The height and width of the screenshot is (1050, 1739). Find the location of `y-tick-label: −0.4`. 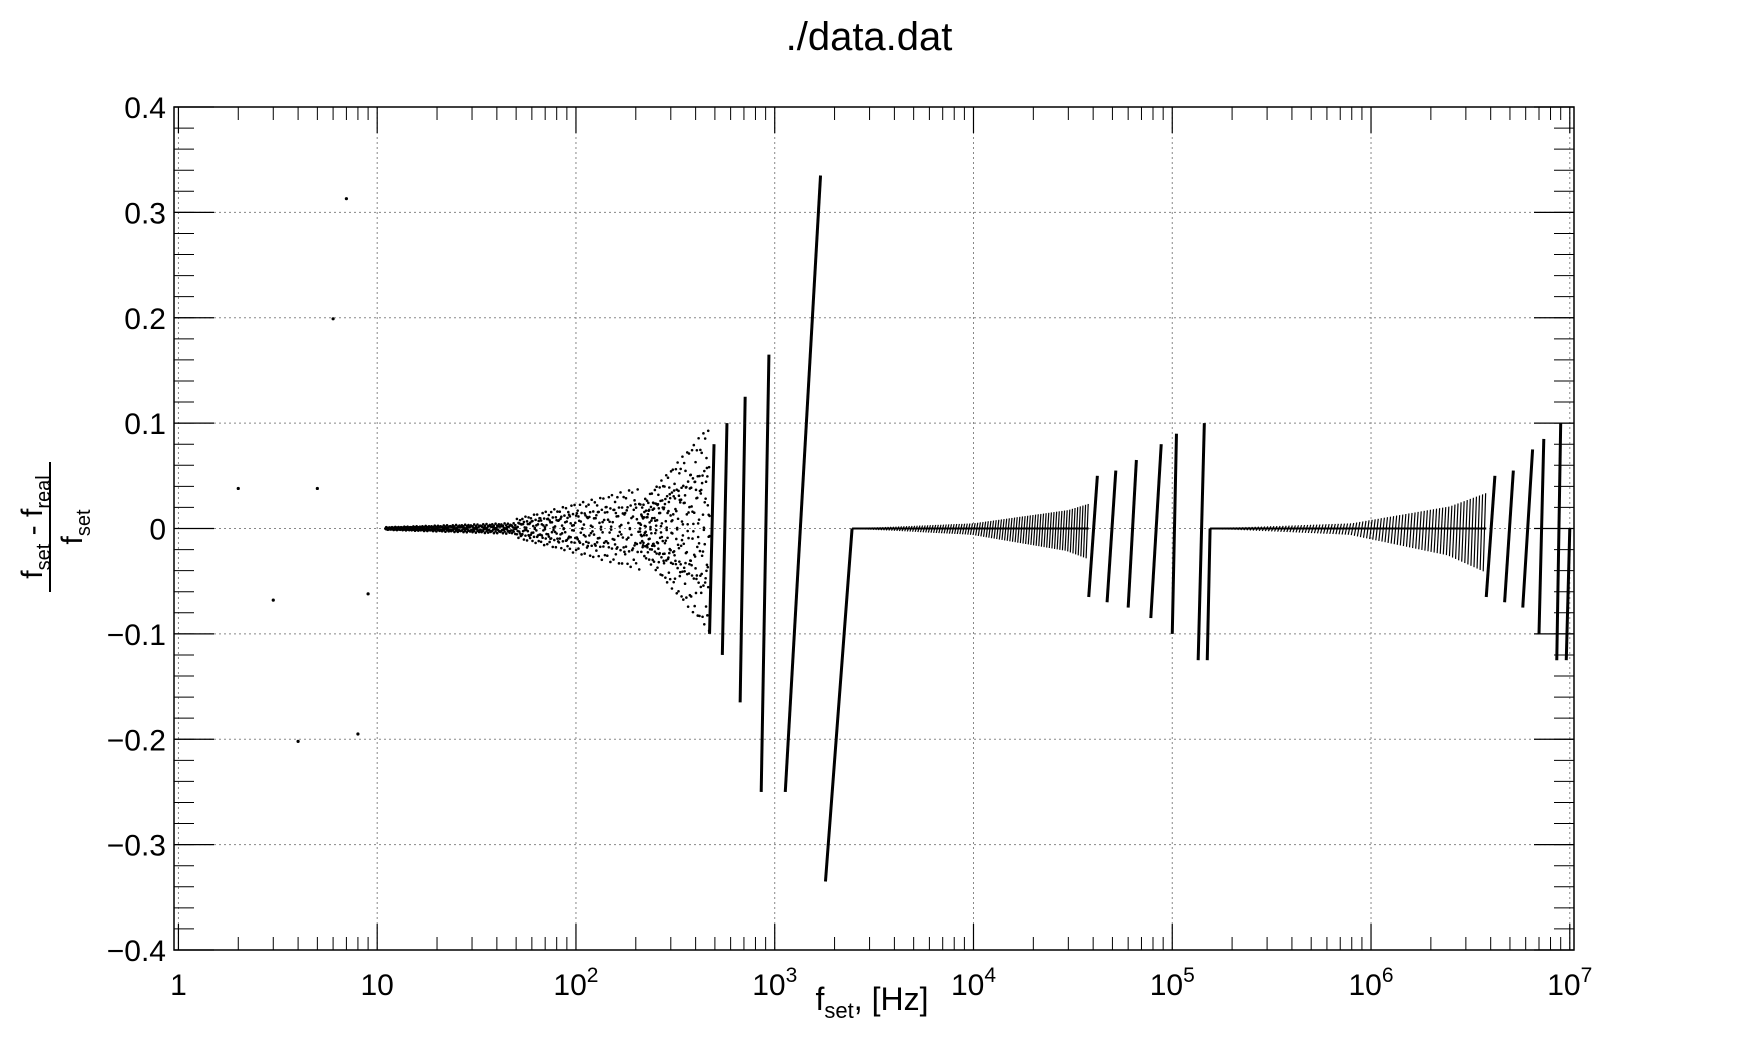

y-tick-label: −0.4 is located at coordinates (136, 951).